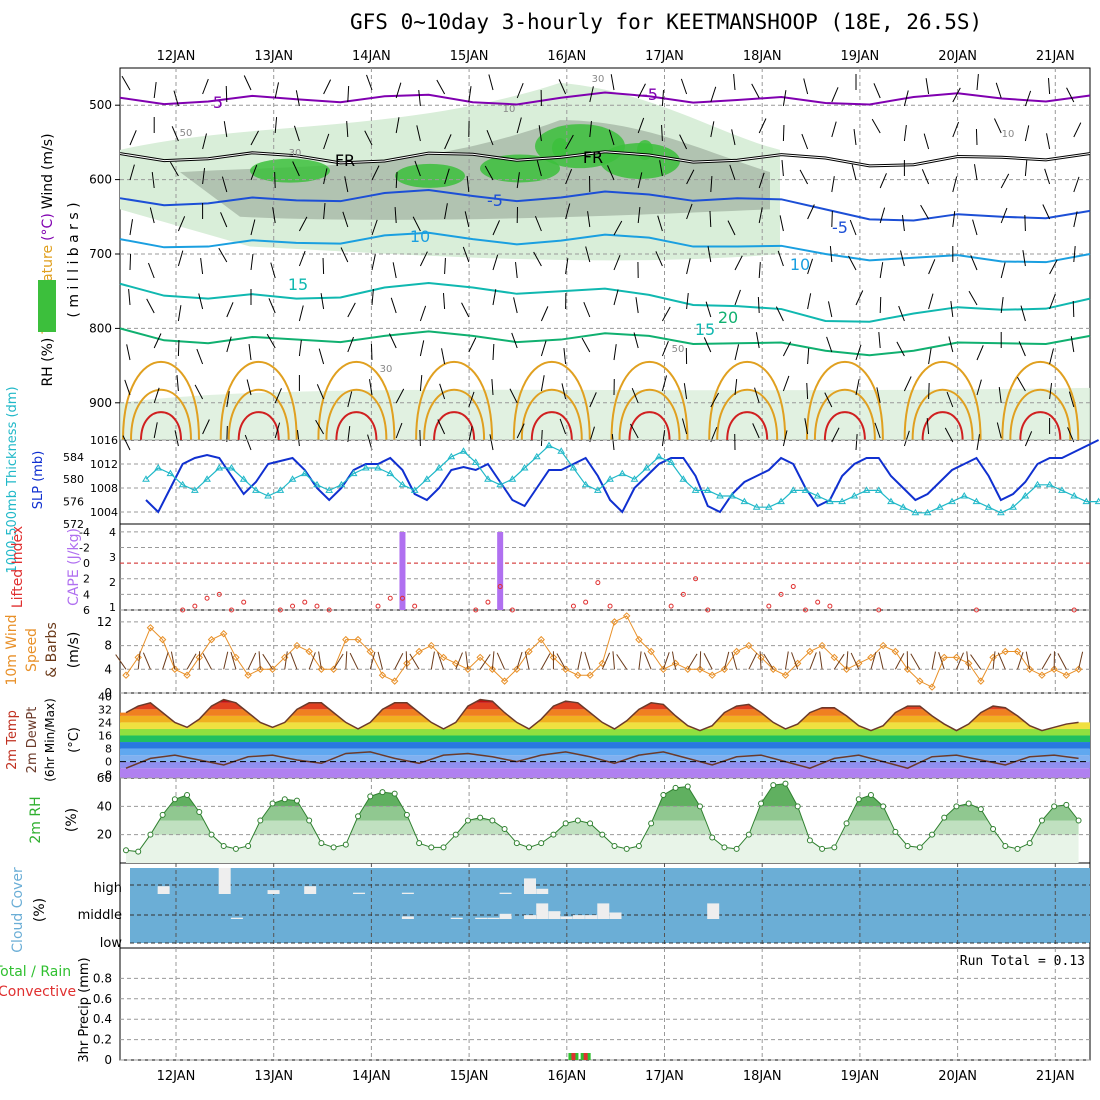 Image resolution: width=1100 pixels, height=1100 pixels. I want to click on ytick-label: 900, so click(100, 403).